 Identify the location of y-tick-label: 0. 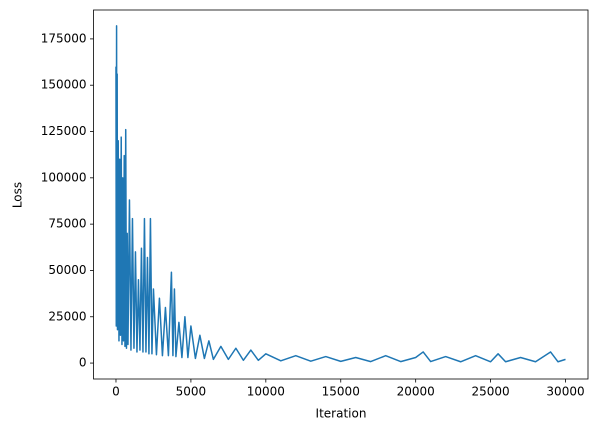
(83, 363).